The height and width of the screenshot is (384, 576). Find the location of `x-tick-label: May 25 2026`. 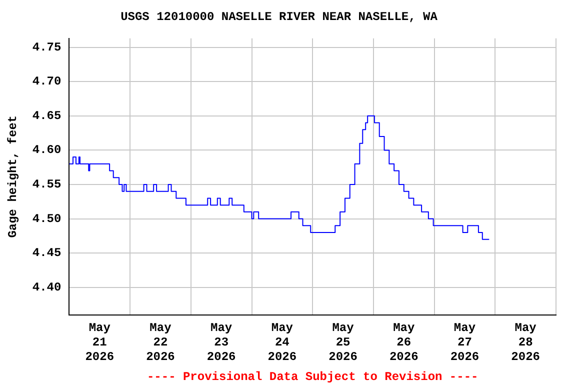

x-tick-label: May 25 2026 is located at coordinates (343, 342).